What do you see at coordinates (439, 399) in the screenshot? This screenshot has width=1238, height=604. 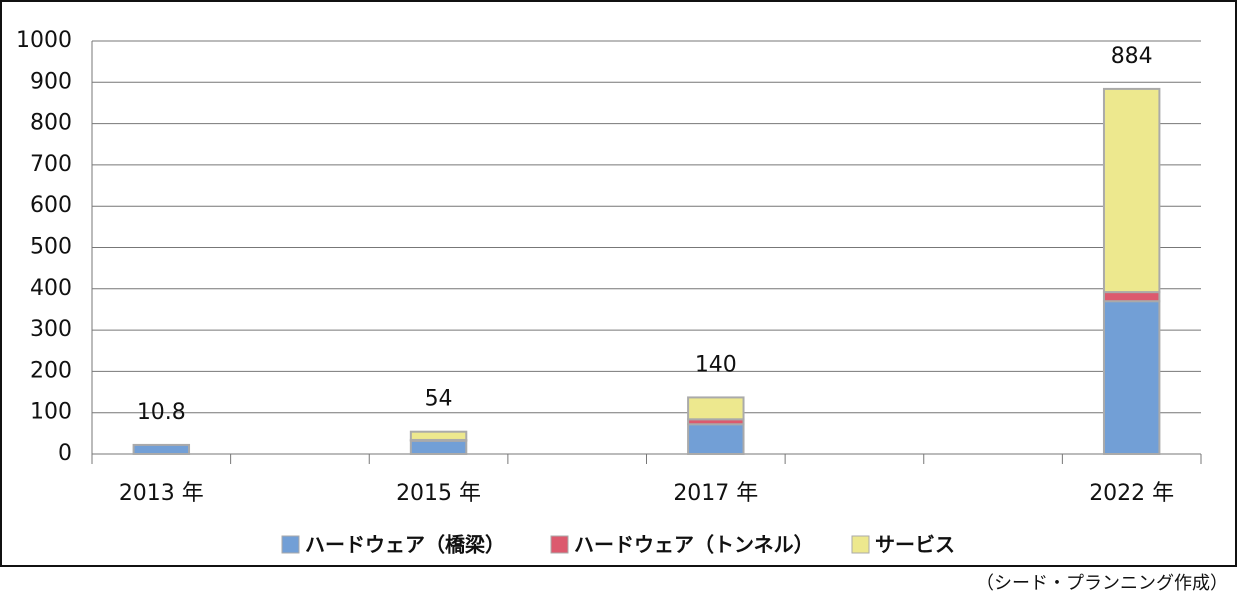 I see `total-label: 54` at bounding box center [439, 399].